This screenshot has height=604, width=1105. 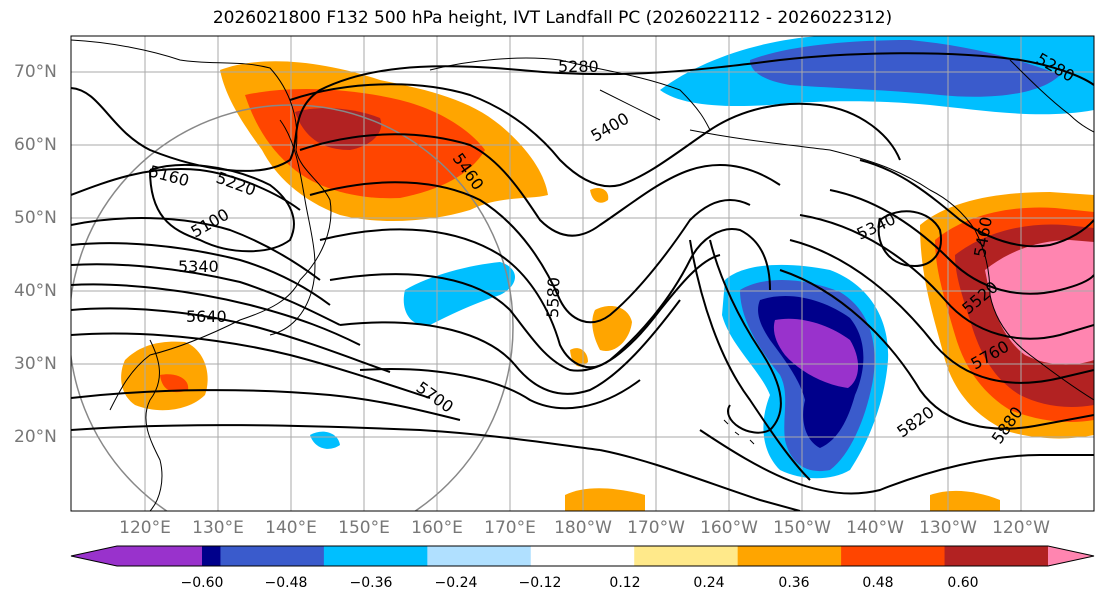 What do you see at coordinates (612, 328) in the screenshot?
I see `shade-orange-170e` at bounding box center [612, 328].